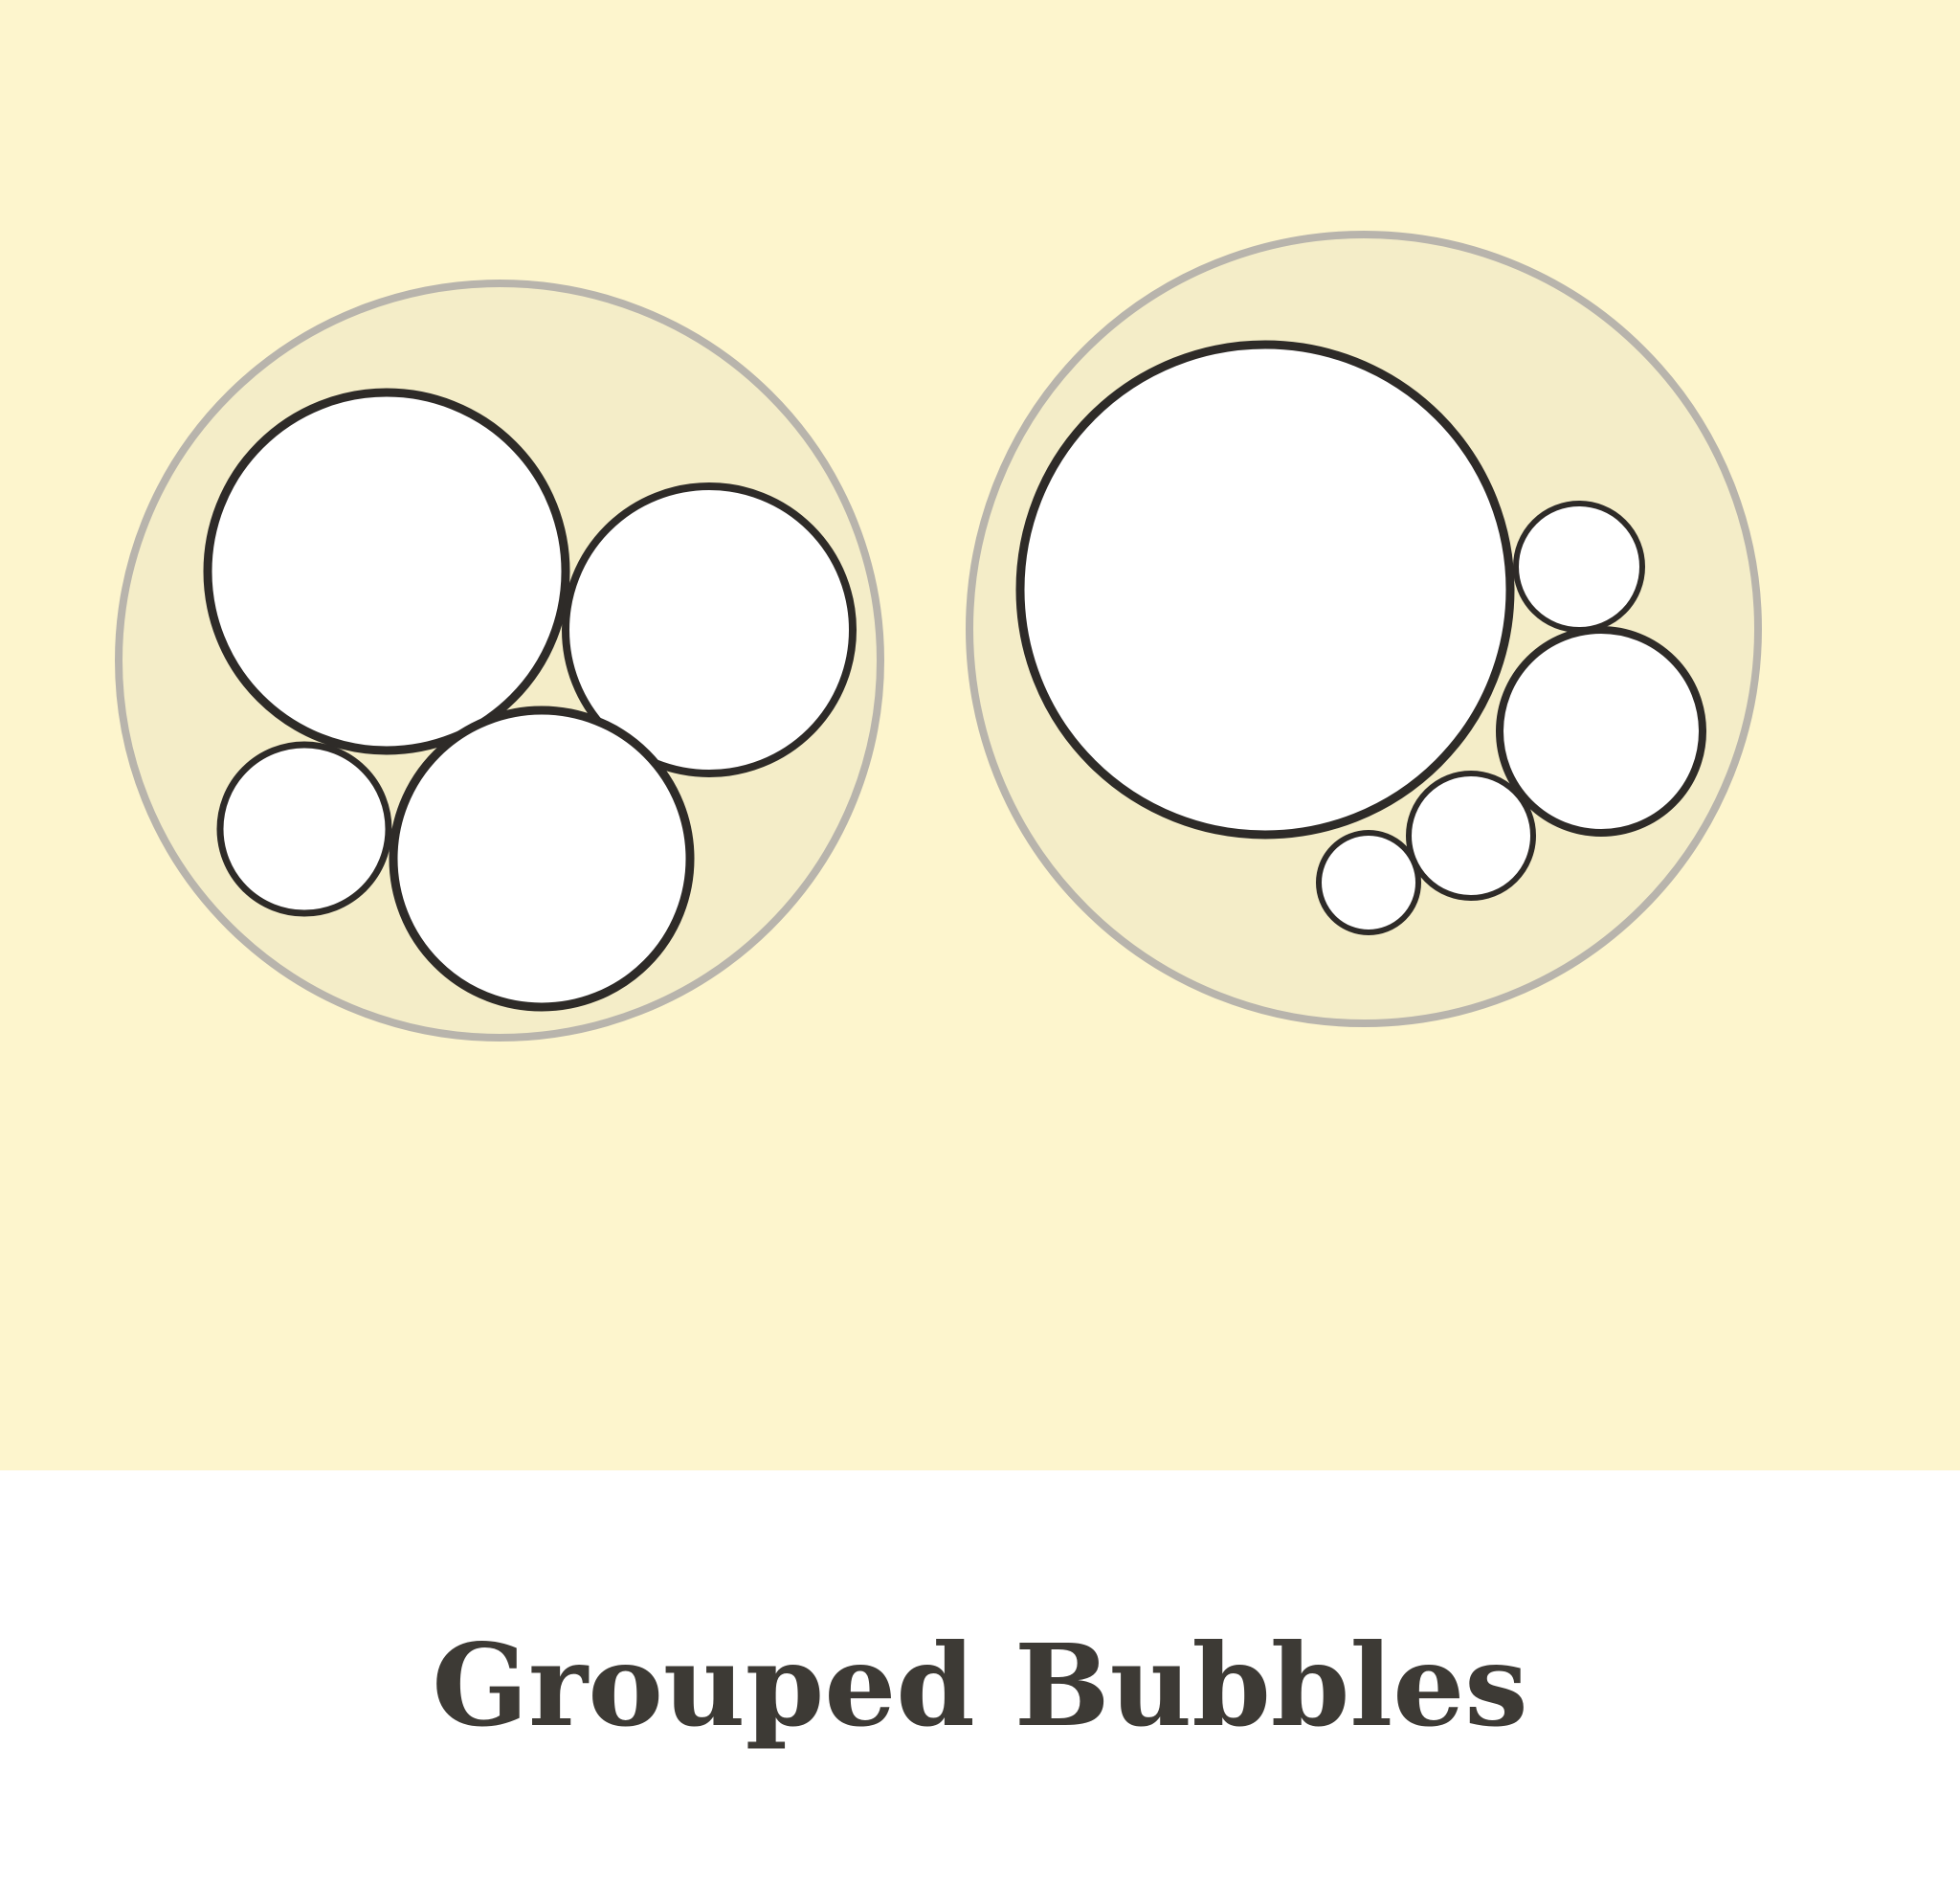  I want to click on figure-caption: Grouped Bubbles, so click(980, 1685).